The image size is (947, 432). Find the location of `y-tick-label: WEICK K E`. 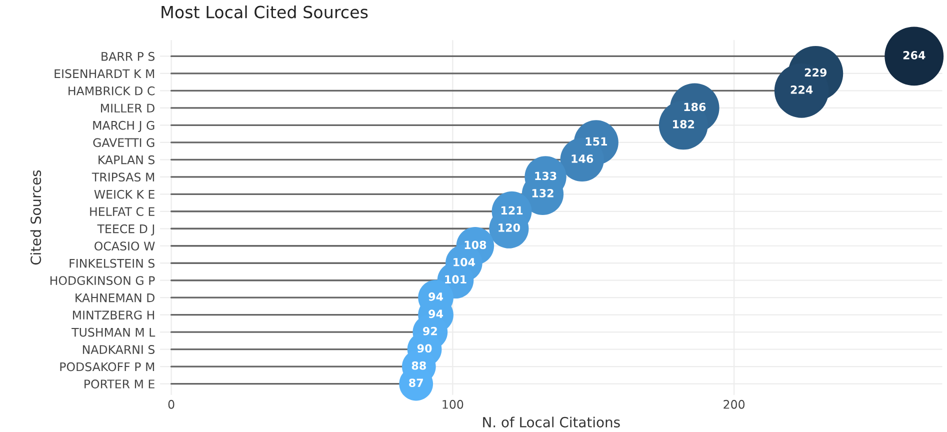

y-tick-label: WEICK K E is located at coordinates (124, 194).